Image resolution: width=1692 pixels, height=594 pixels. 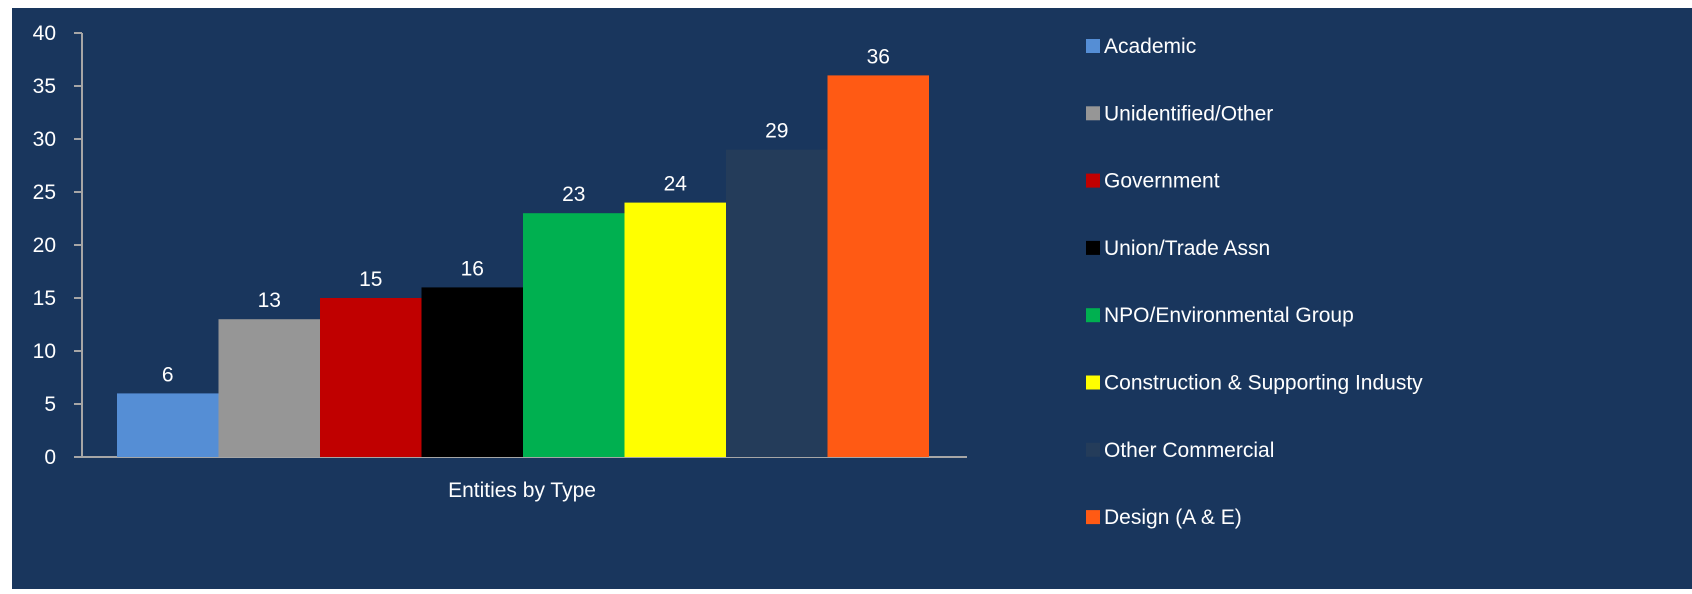 I want to click on y-tick-label: 5, so click(x=50, y=404).